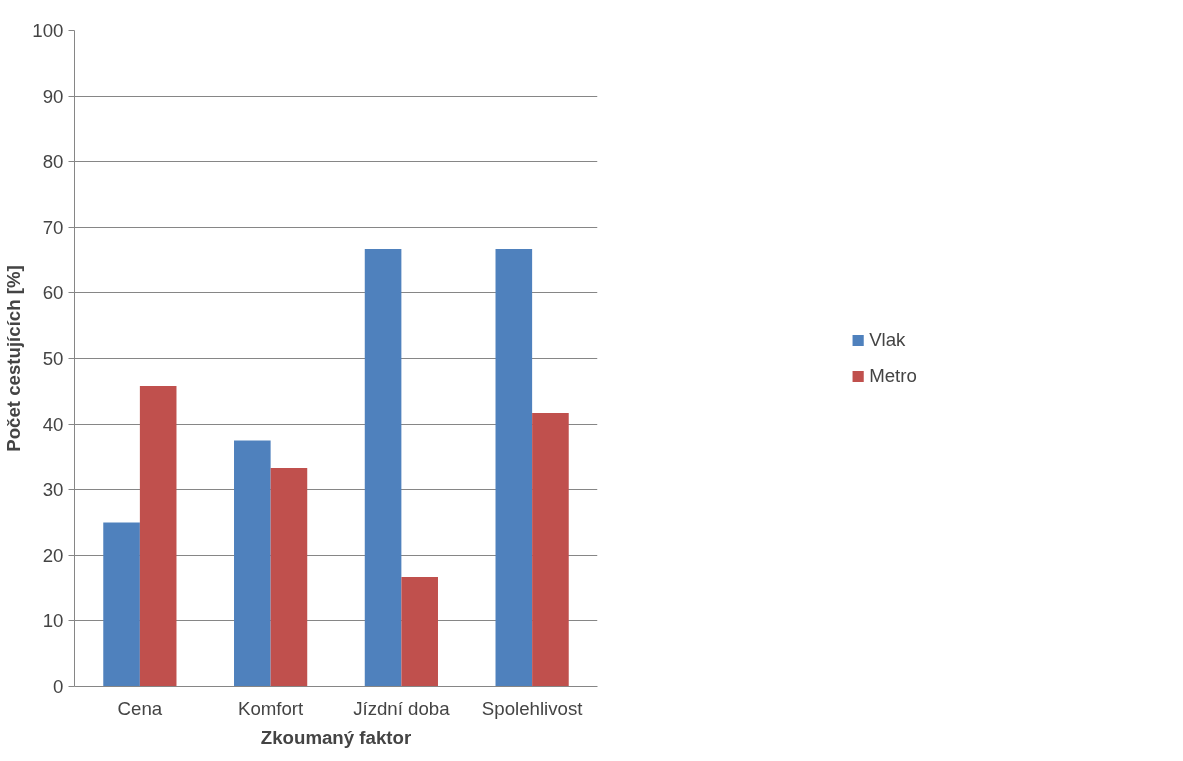  What do you see at coordinates (53, 555) in the screenshot?
I see `y-tick-label: 20` at bounding box center [53, 555].